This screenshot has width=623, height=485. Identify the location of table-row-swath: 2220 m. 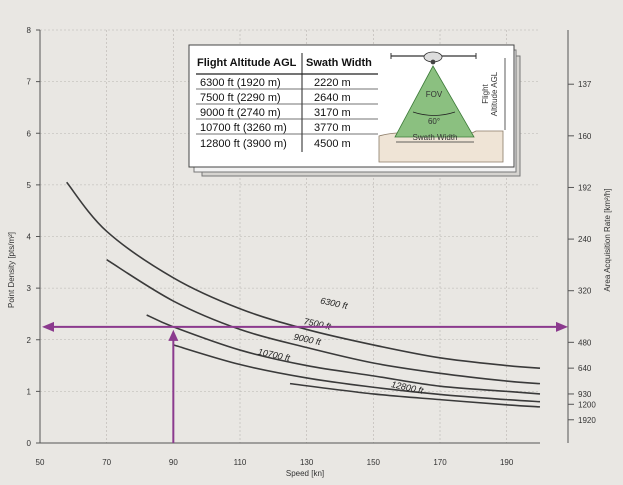
(332, 83).